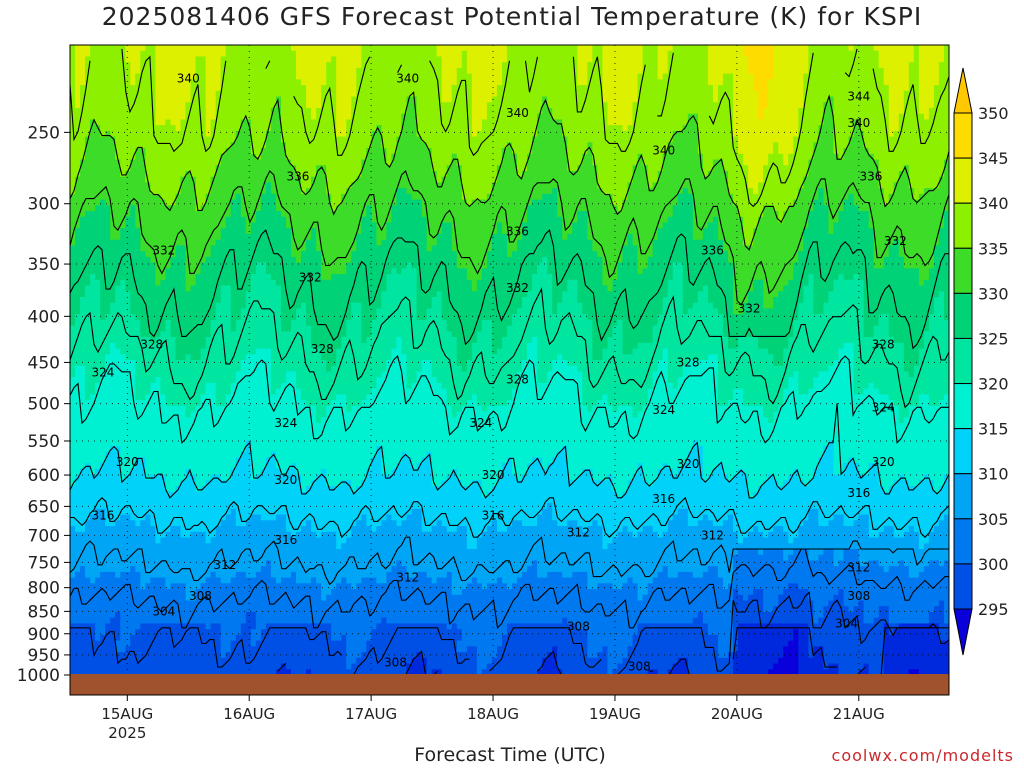  What do you see at coordinates (993, 338) in the screenshot?
I see `colorbar-tick-label: 325` at bounding box center [993, 338].